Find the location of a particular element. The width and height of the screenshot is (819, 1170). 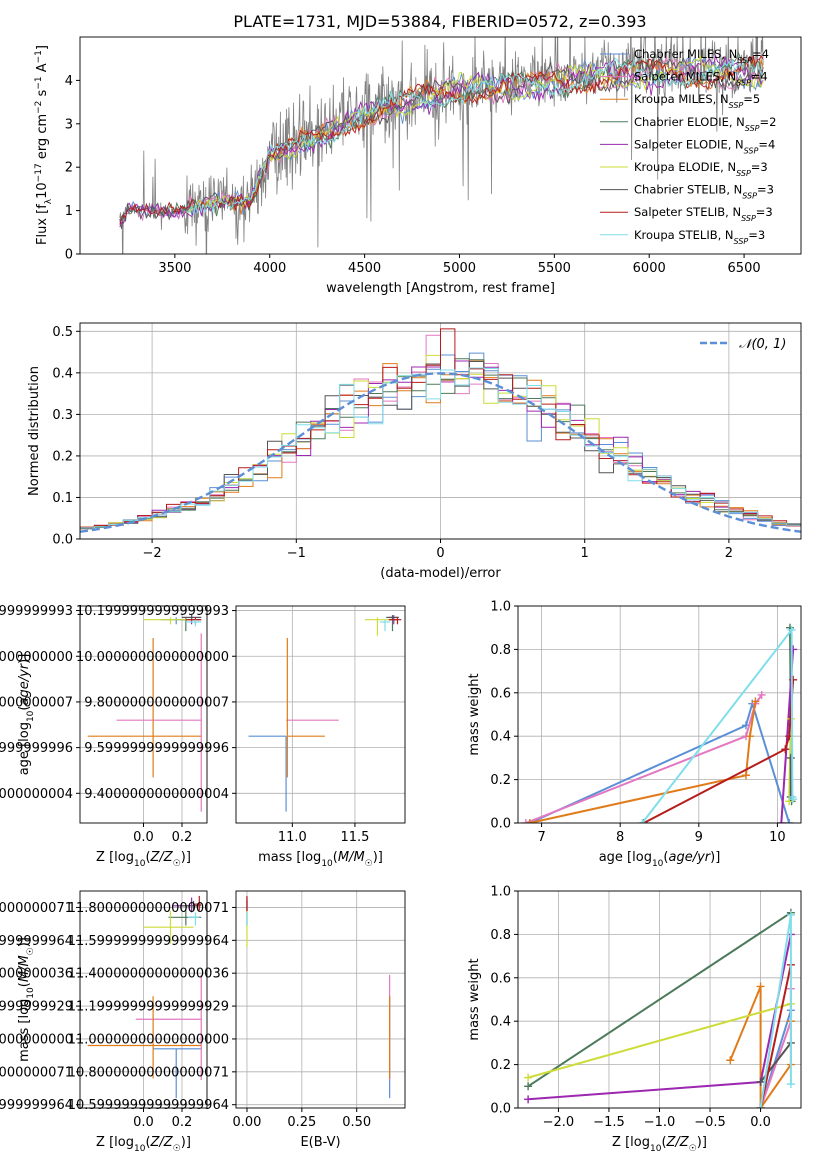

legend-label: Salpeter ELODIE, NSSP=4 is located at coordinates (704, 146).